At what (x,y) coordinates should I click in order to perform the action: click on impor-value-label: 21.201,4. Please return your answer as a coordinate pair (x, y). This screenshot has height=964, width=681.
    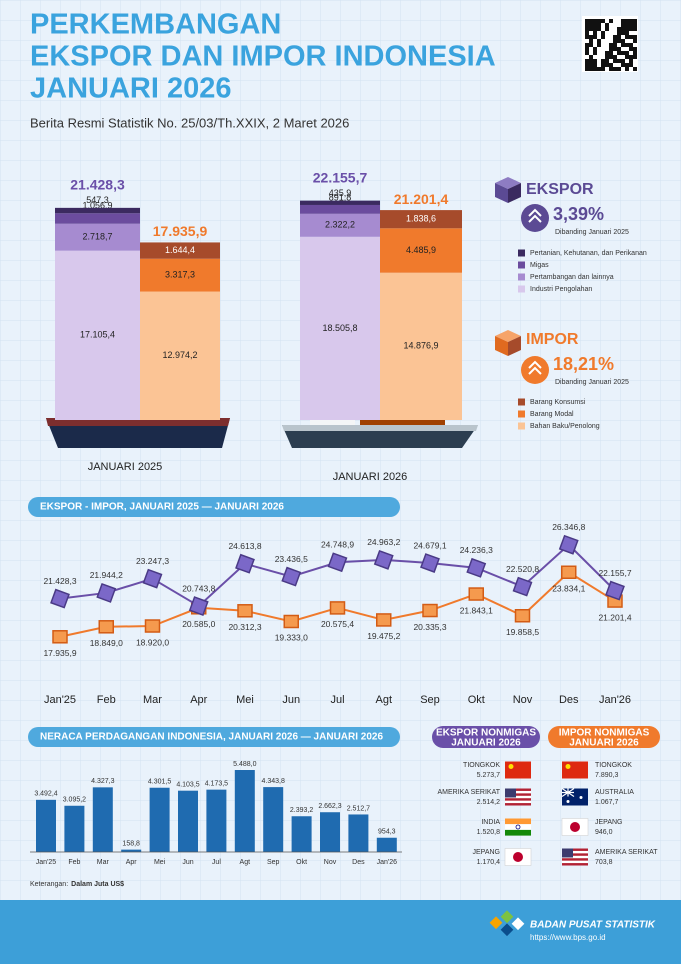
    Looking at the image, I should click on (614, 617).